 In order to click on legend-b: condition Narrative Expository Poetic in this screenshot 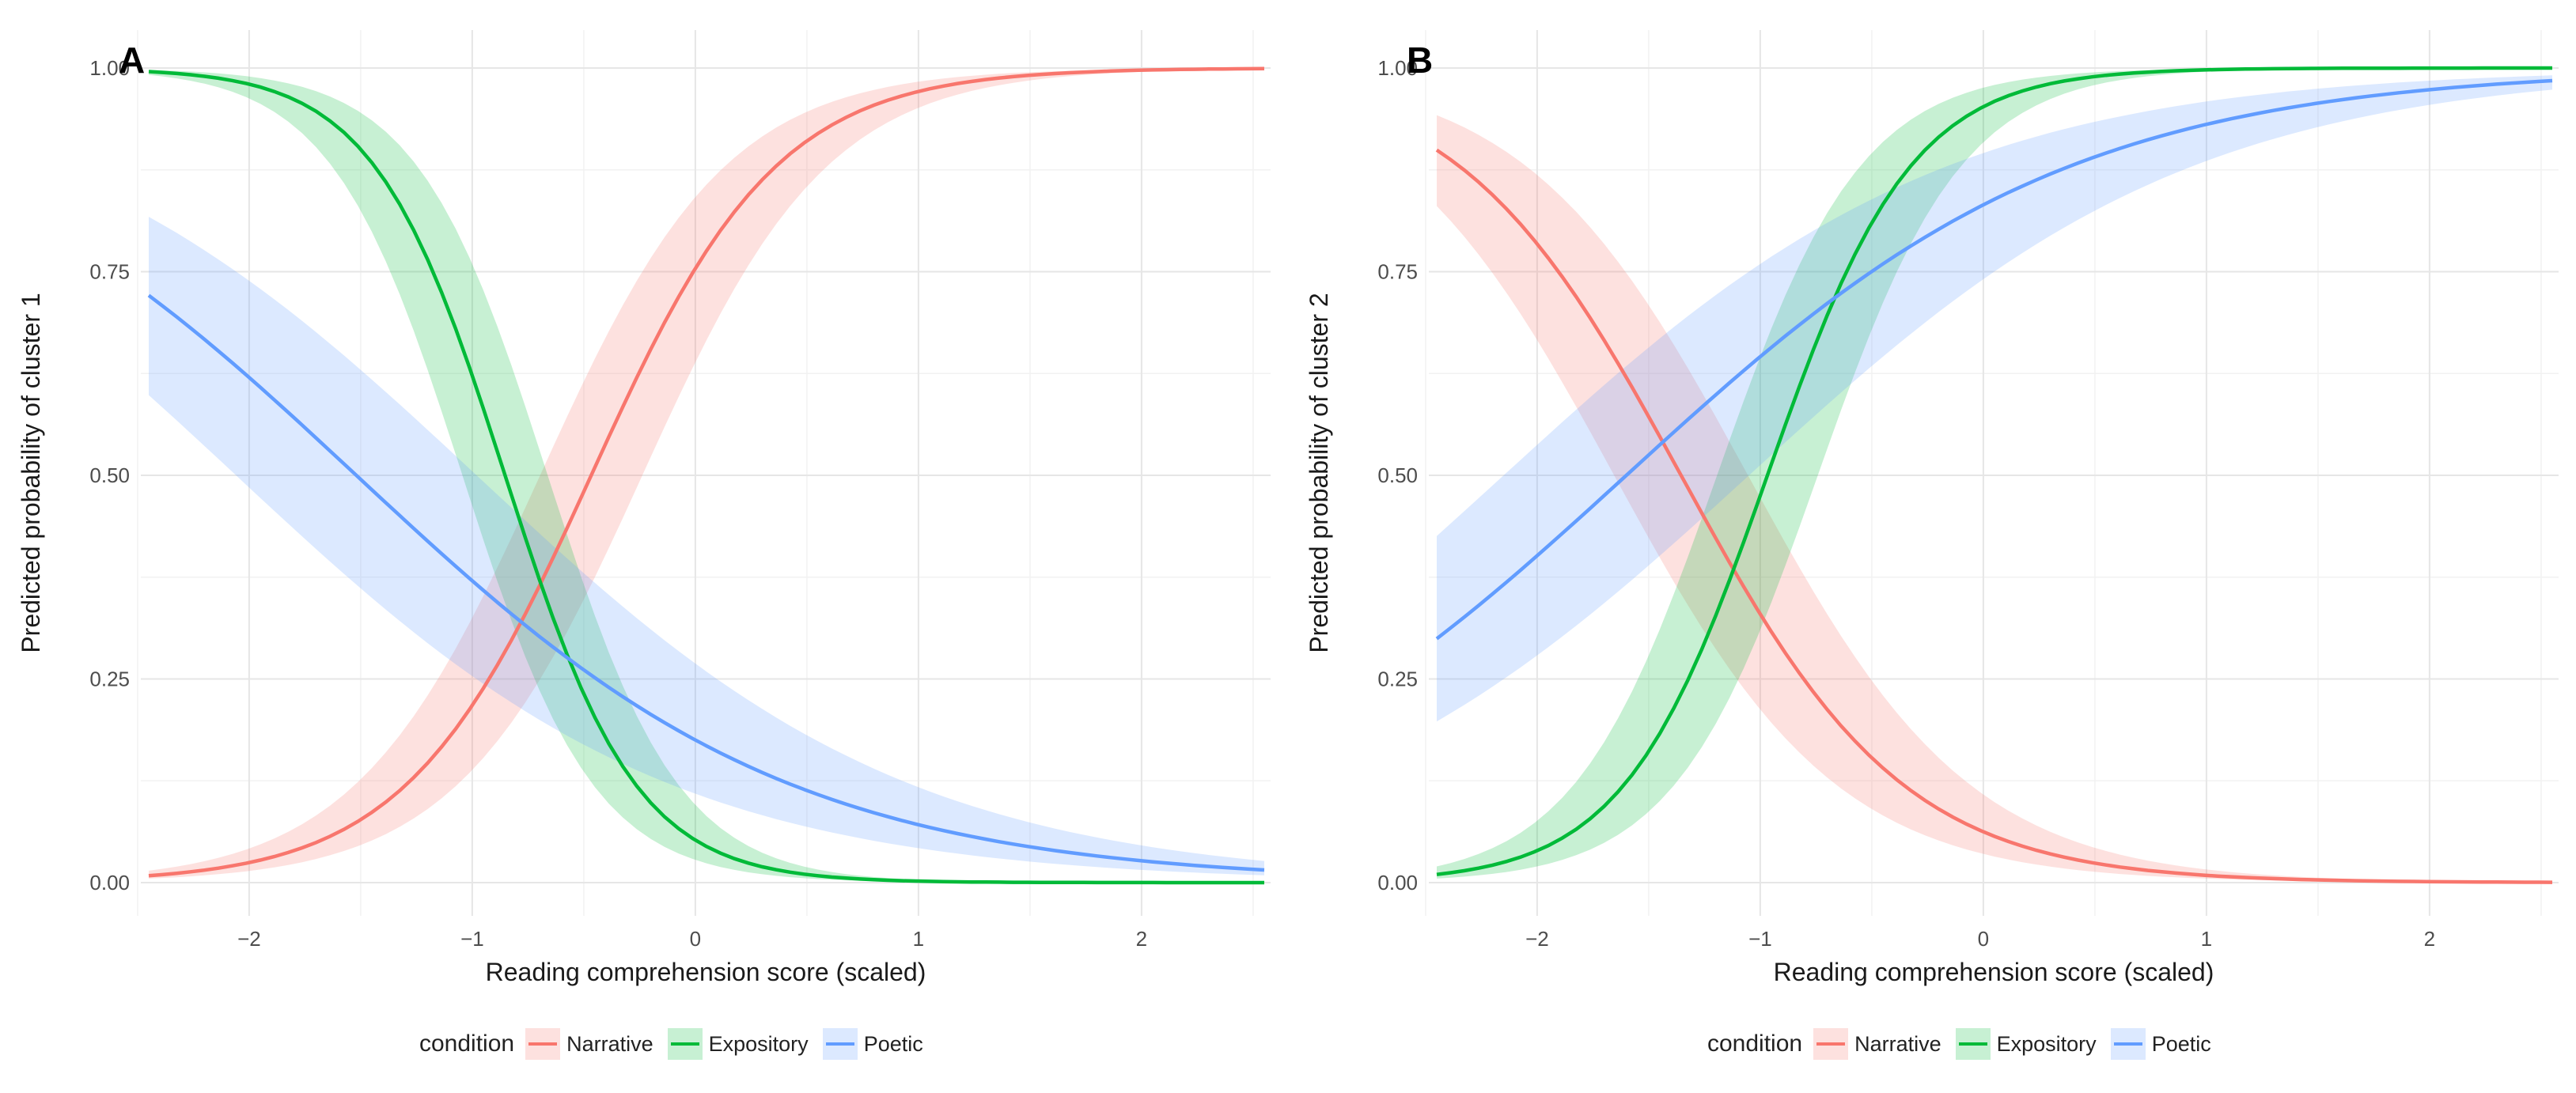, I will do `click(1966, 1044)`.